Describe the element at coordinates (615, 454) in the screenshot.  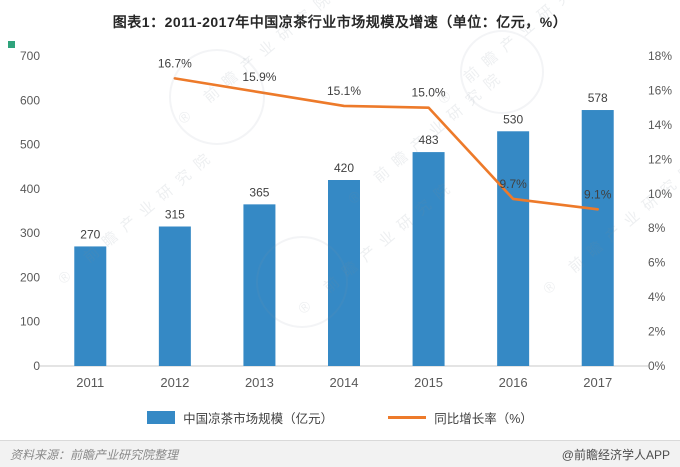
I see `credit-text: @前瞻经济学人APP` at that location.